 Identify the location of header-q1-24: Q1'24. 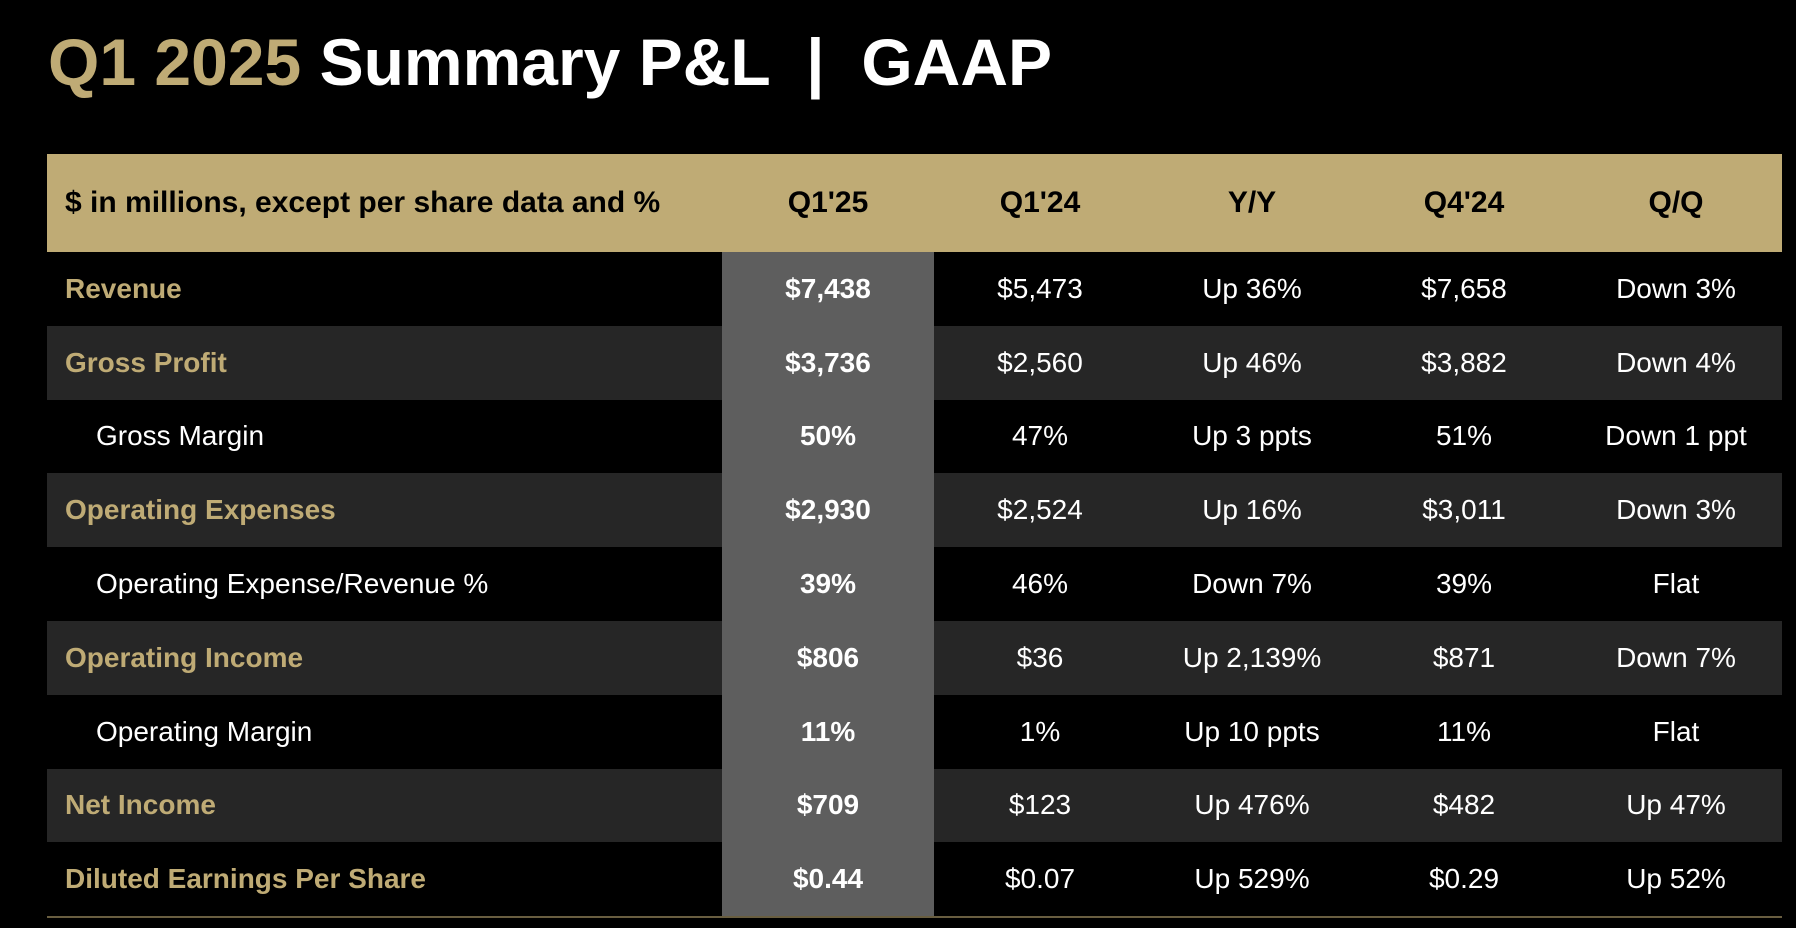
(1040, 202).